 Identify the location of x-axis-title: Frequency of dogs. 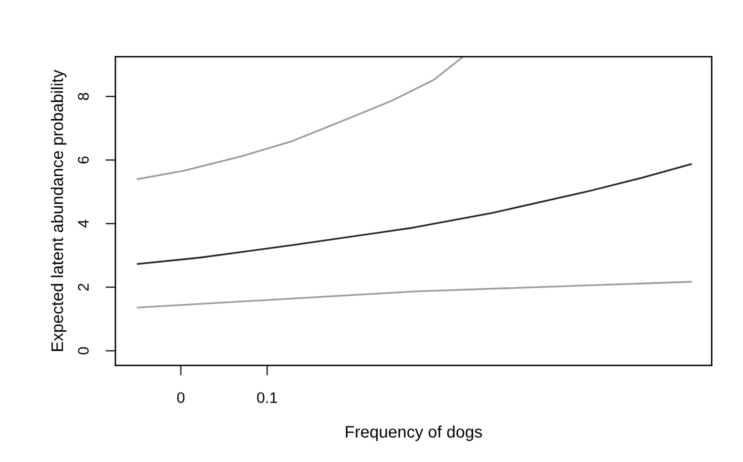
(414, 433).